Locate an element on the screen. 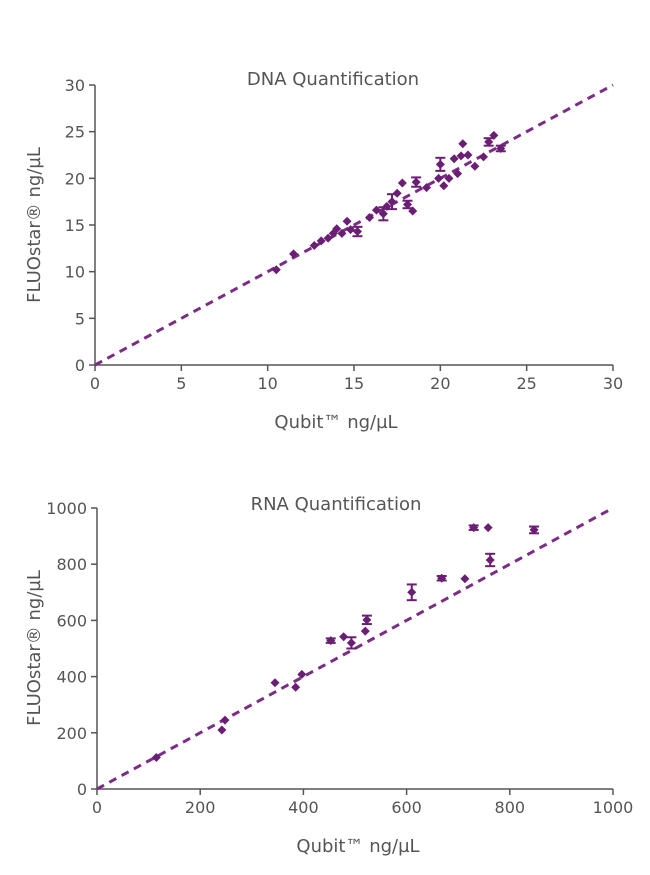  y-tick-label: 1000 is located at coordinates (66, 508).